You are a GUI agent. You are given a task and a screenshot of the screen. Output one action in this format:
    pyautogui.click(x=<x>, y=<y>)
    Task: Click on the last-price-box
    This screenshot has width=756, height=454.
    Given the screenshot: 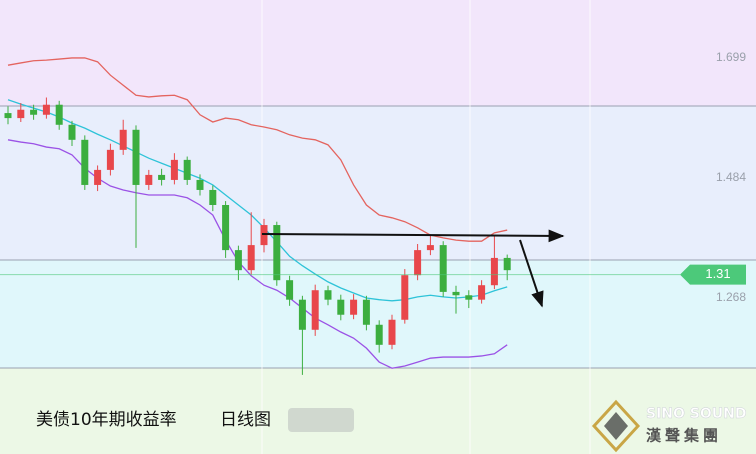 What is the action you would take?
    pyautogui.click(x=713, y=274)
    